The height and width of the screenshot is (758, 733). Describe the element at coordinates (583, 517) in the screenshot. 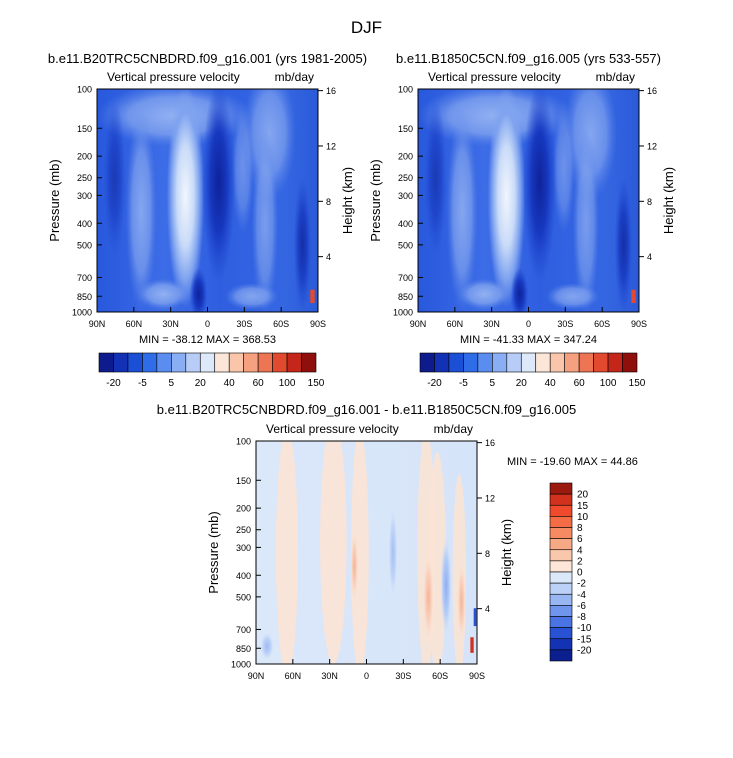

I see `colorbar-label: 10` at that location.